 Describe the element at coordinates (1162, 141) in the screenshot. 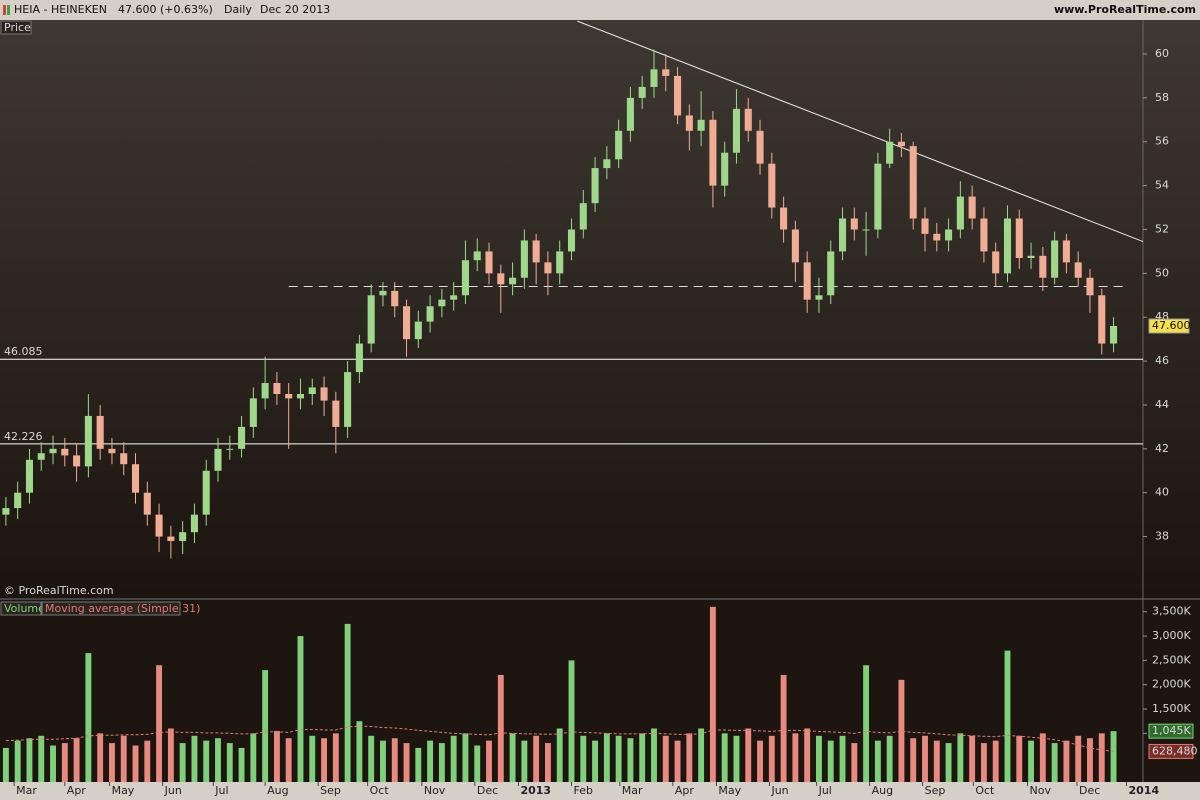

I see `y-tick-label: 56` at that location.